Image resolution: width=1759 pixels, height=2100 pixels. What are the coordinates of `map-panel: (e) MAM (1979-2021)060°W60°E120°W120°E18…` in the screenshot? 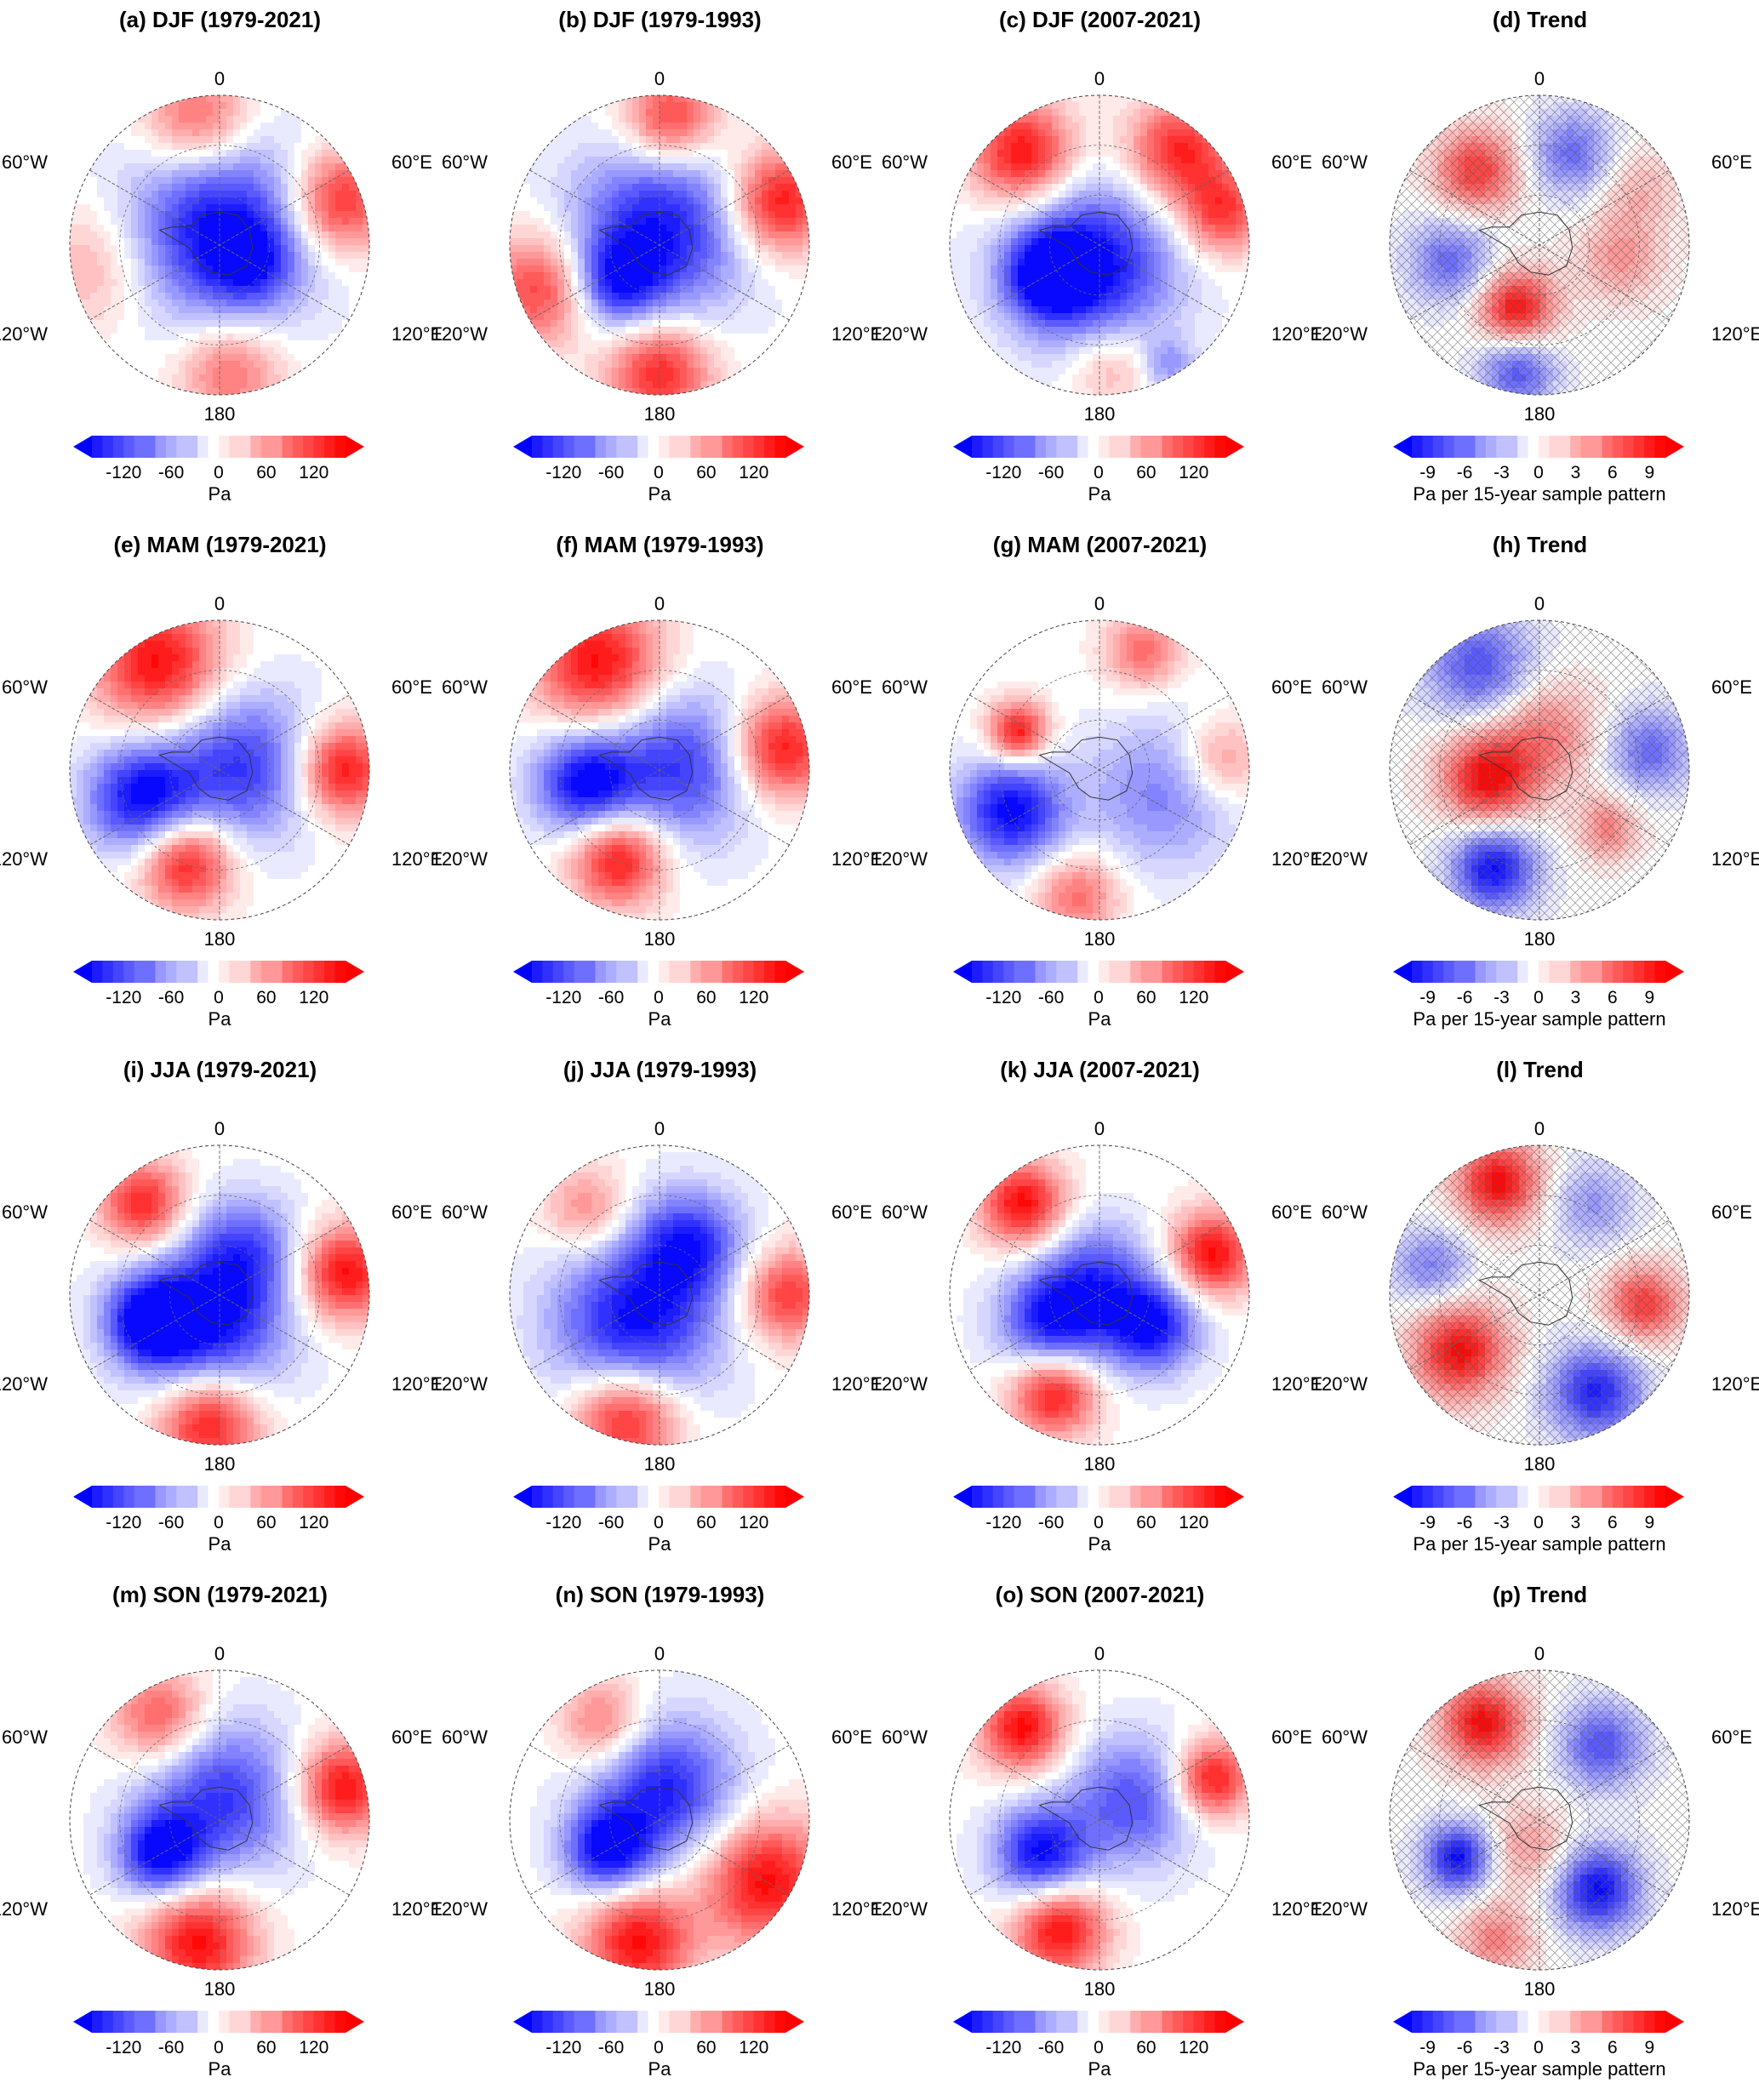 It's located at (220, 787).